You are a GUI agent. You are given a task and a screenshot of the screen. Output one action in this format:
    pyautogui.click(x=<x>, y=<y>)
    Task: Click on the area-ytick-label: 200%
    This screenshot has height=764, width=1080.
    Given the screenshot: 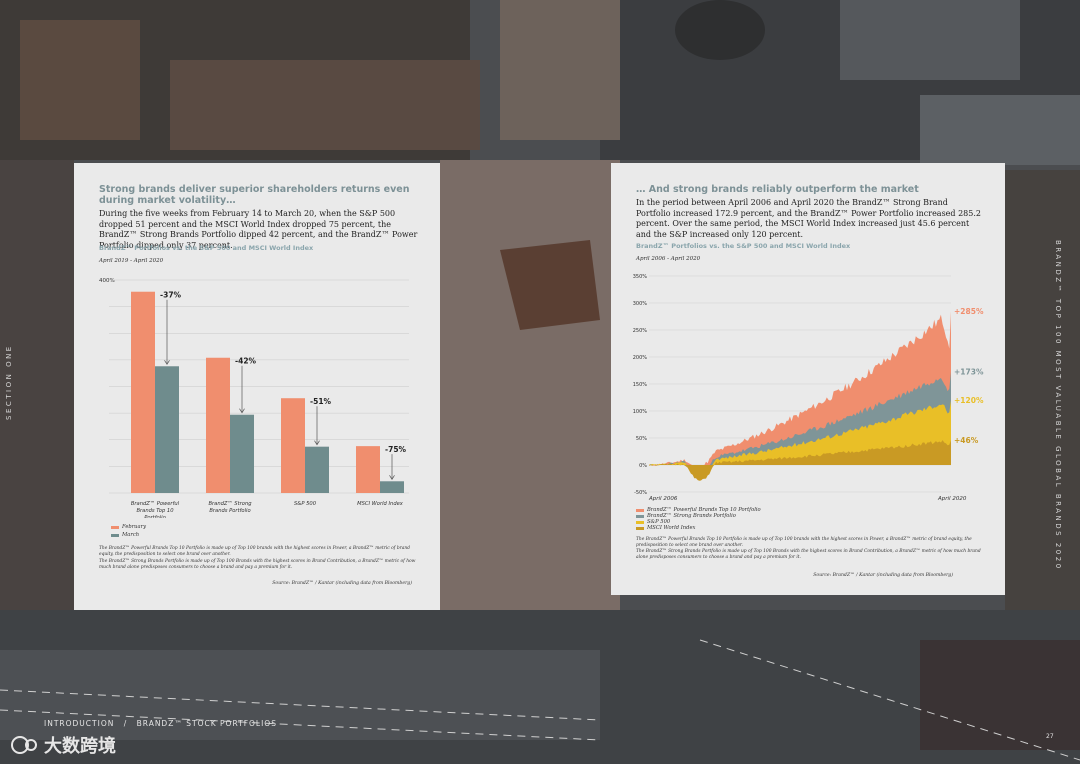 What is the action you would take?
    pyautogui.click(x=640, y=358)
    